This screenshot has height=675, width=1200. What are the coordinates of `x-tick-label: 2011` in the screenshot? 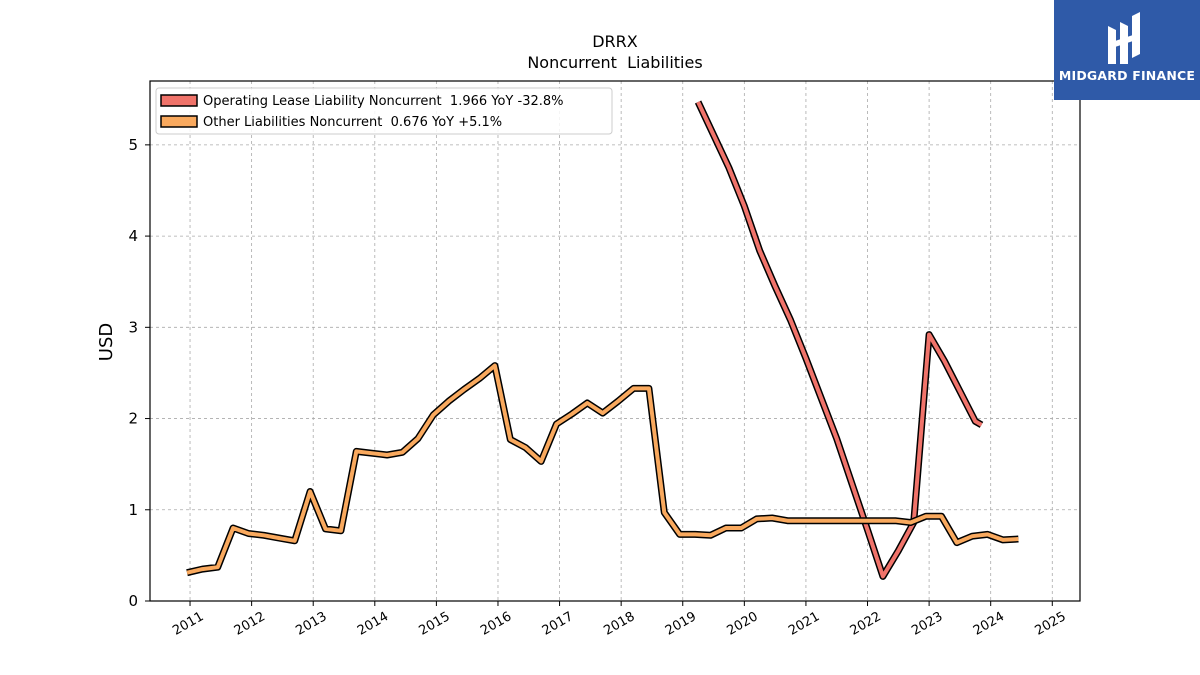 It's located at (188, 624).